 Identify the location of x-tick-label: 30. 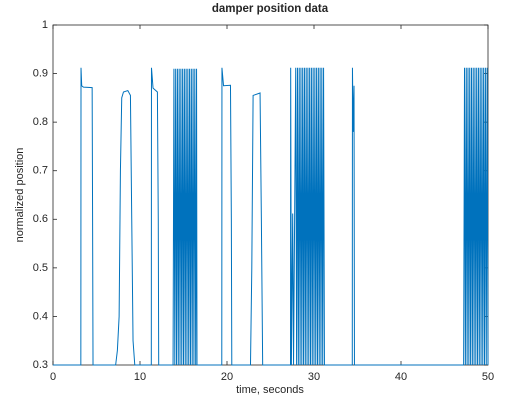
(314, 377).